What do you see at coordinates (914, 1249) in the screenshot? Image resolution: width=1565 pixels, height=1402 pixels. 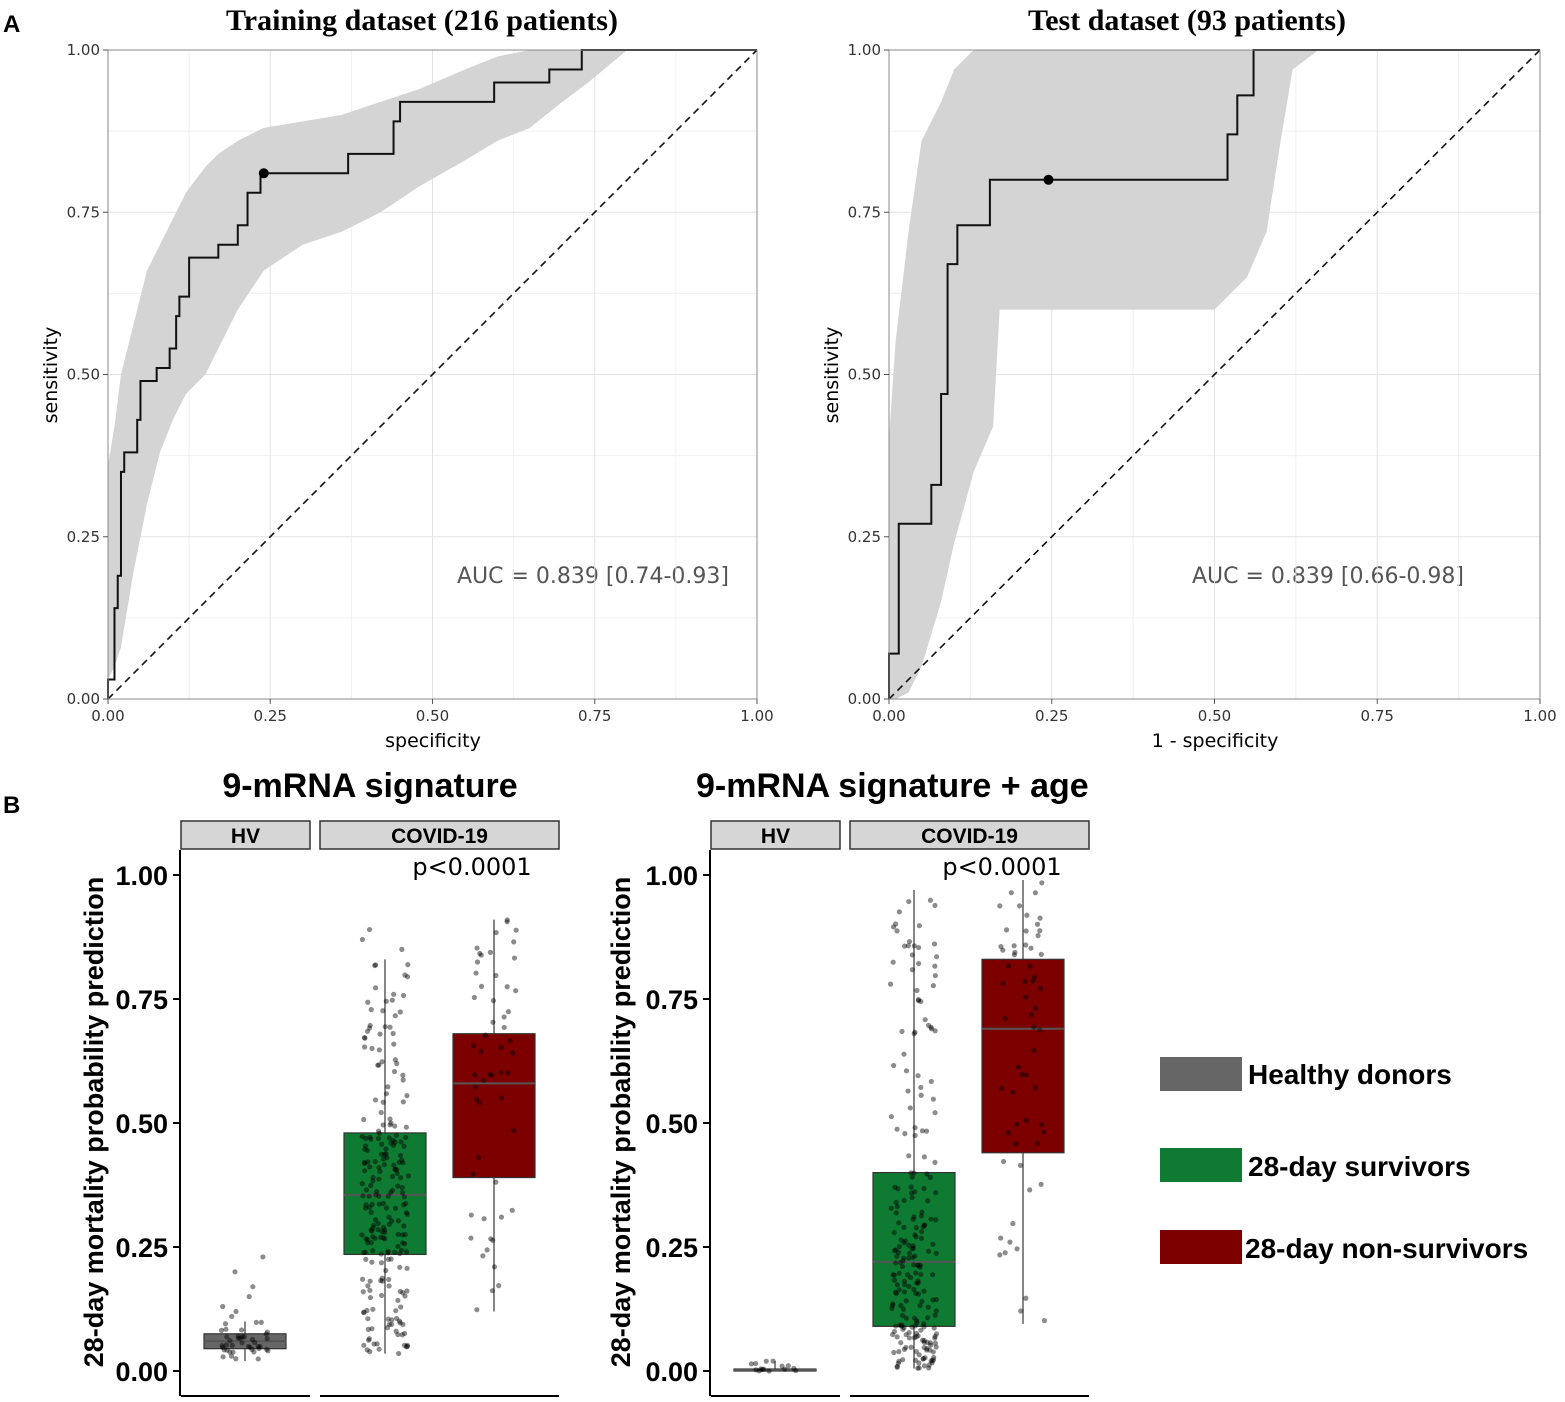 I see `box-signature-age-box` at bounding box center [914, 1249].